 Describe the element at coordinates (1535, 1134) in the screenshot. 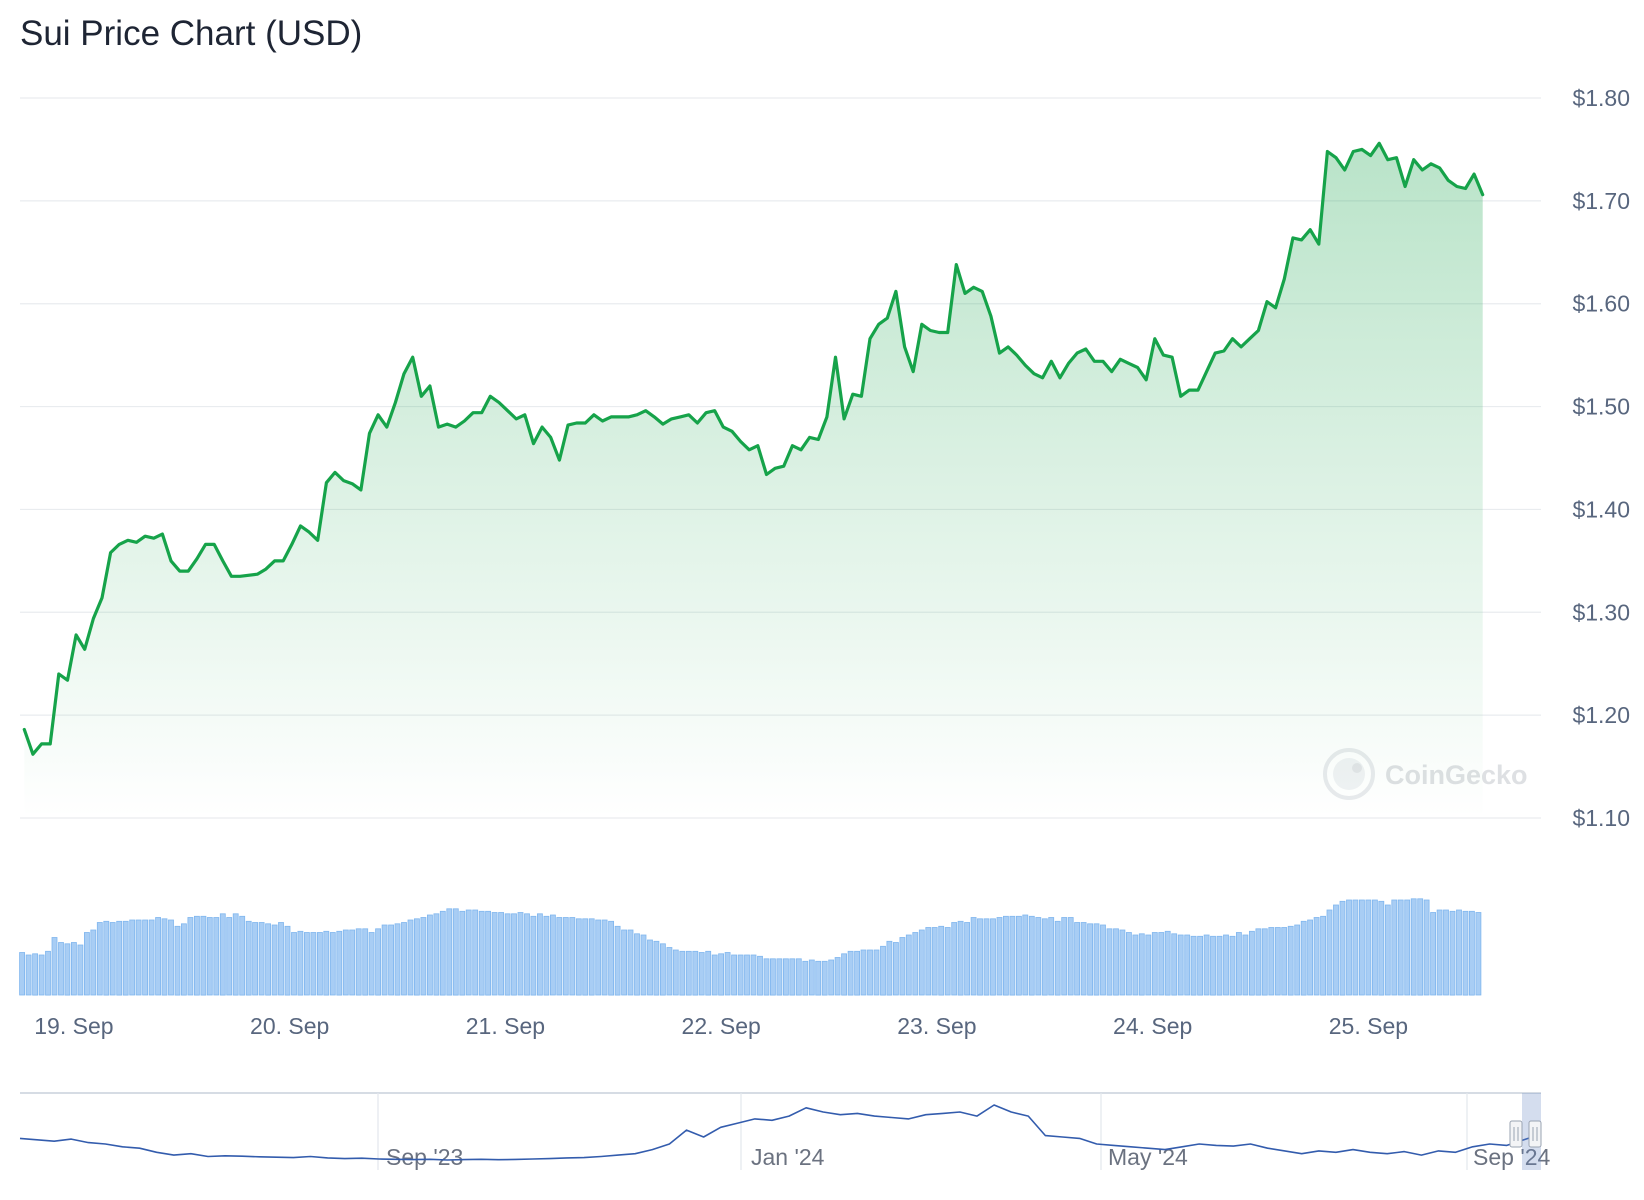

I see `navigator-right-handle` at that location.